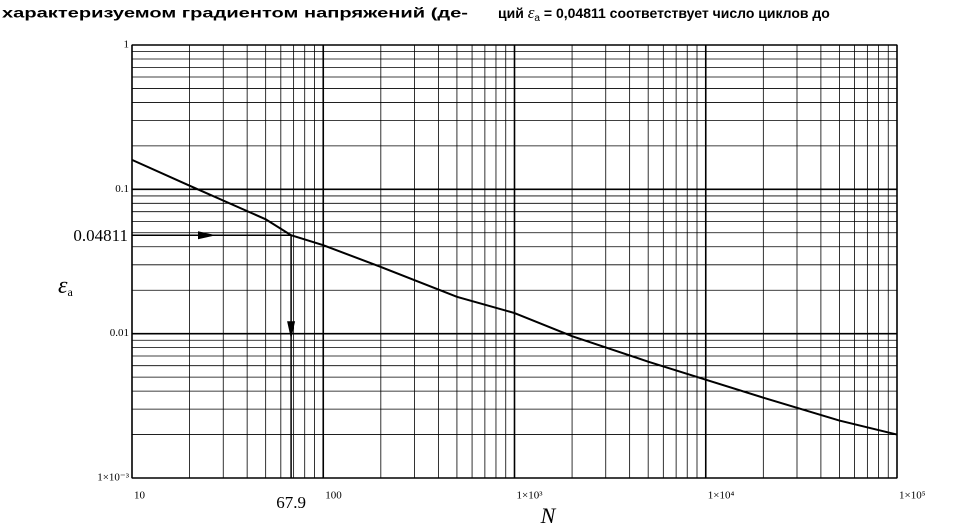 The width and height of the screenshot is (973, 529). I want to click on x-tick-label: 1×10⁵, so click(912, 496).